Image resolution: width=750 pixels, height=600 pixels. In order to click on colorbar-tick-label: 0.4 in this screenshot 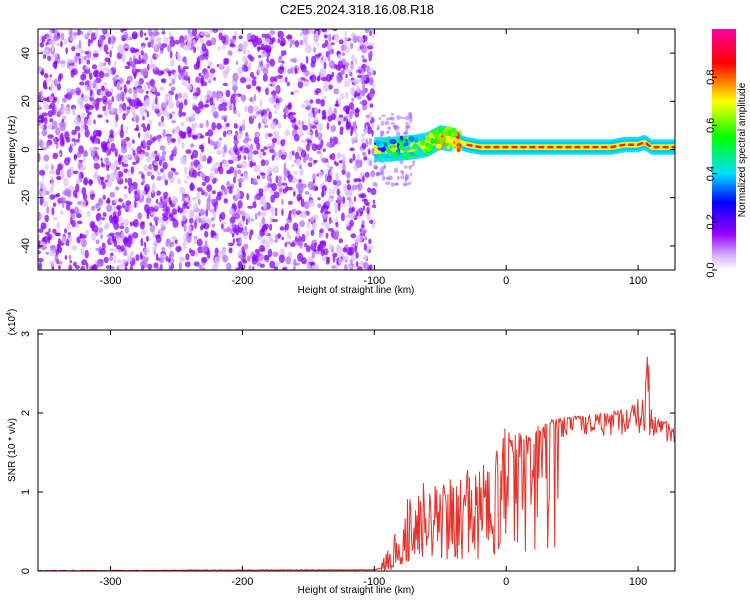, I will do `click(711, 173)`.